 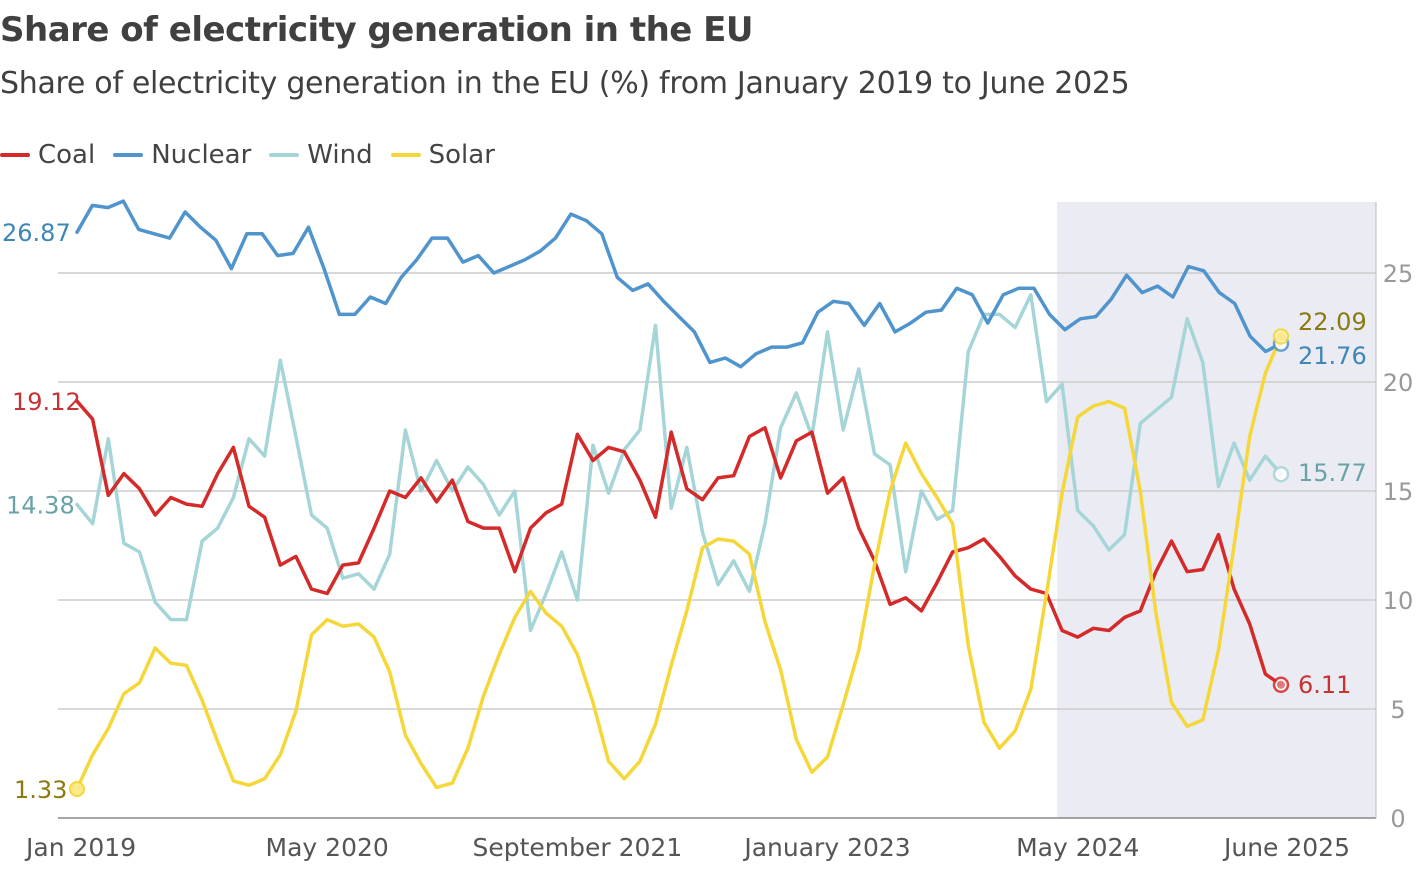 What do you see at coordinates (77, 789) in the screenshot?
I see `start-marker-solar` at bounding box center [77, 789].